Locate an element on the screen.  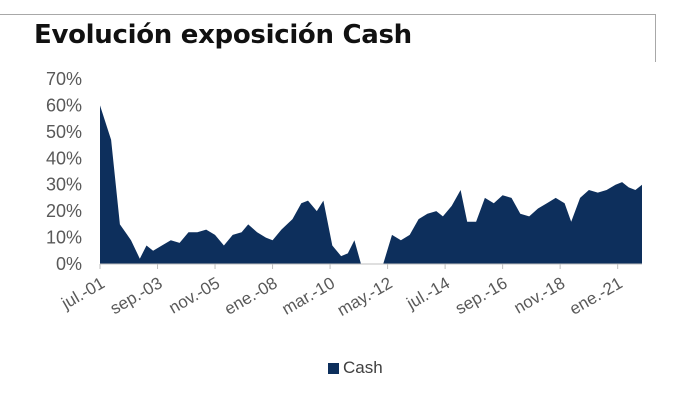
x-tick-label: jul.-14 is located at coordinates (428, 293).